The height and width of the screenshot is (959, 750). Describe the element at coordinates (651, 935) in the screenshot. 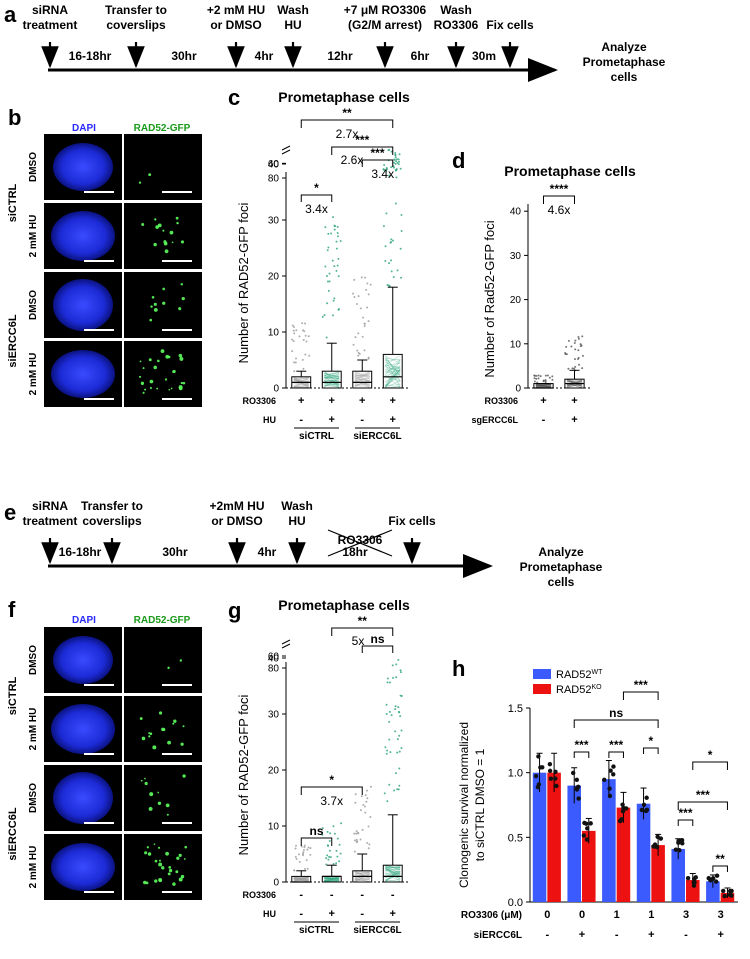

I see `row2-value: +` at that location.